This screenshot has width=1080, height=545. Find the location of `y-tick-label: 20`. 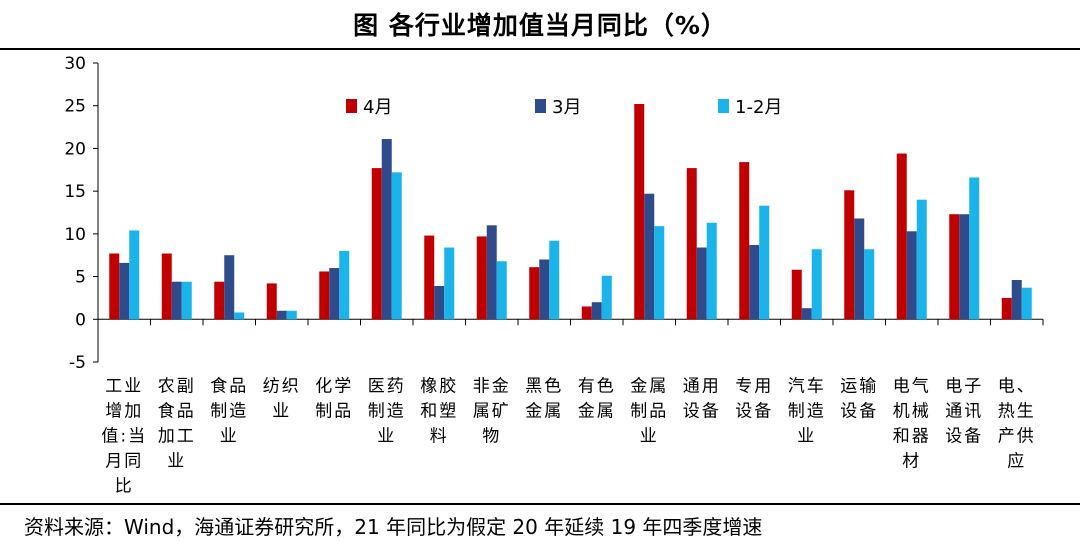

y-tick-label: 20 is located at coordinates (75, 149).